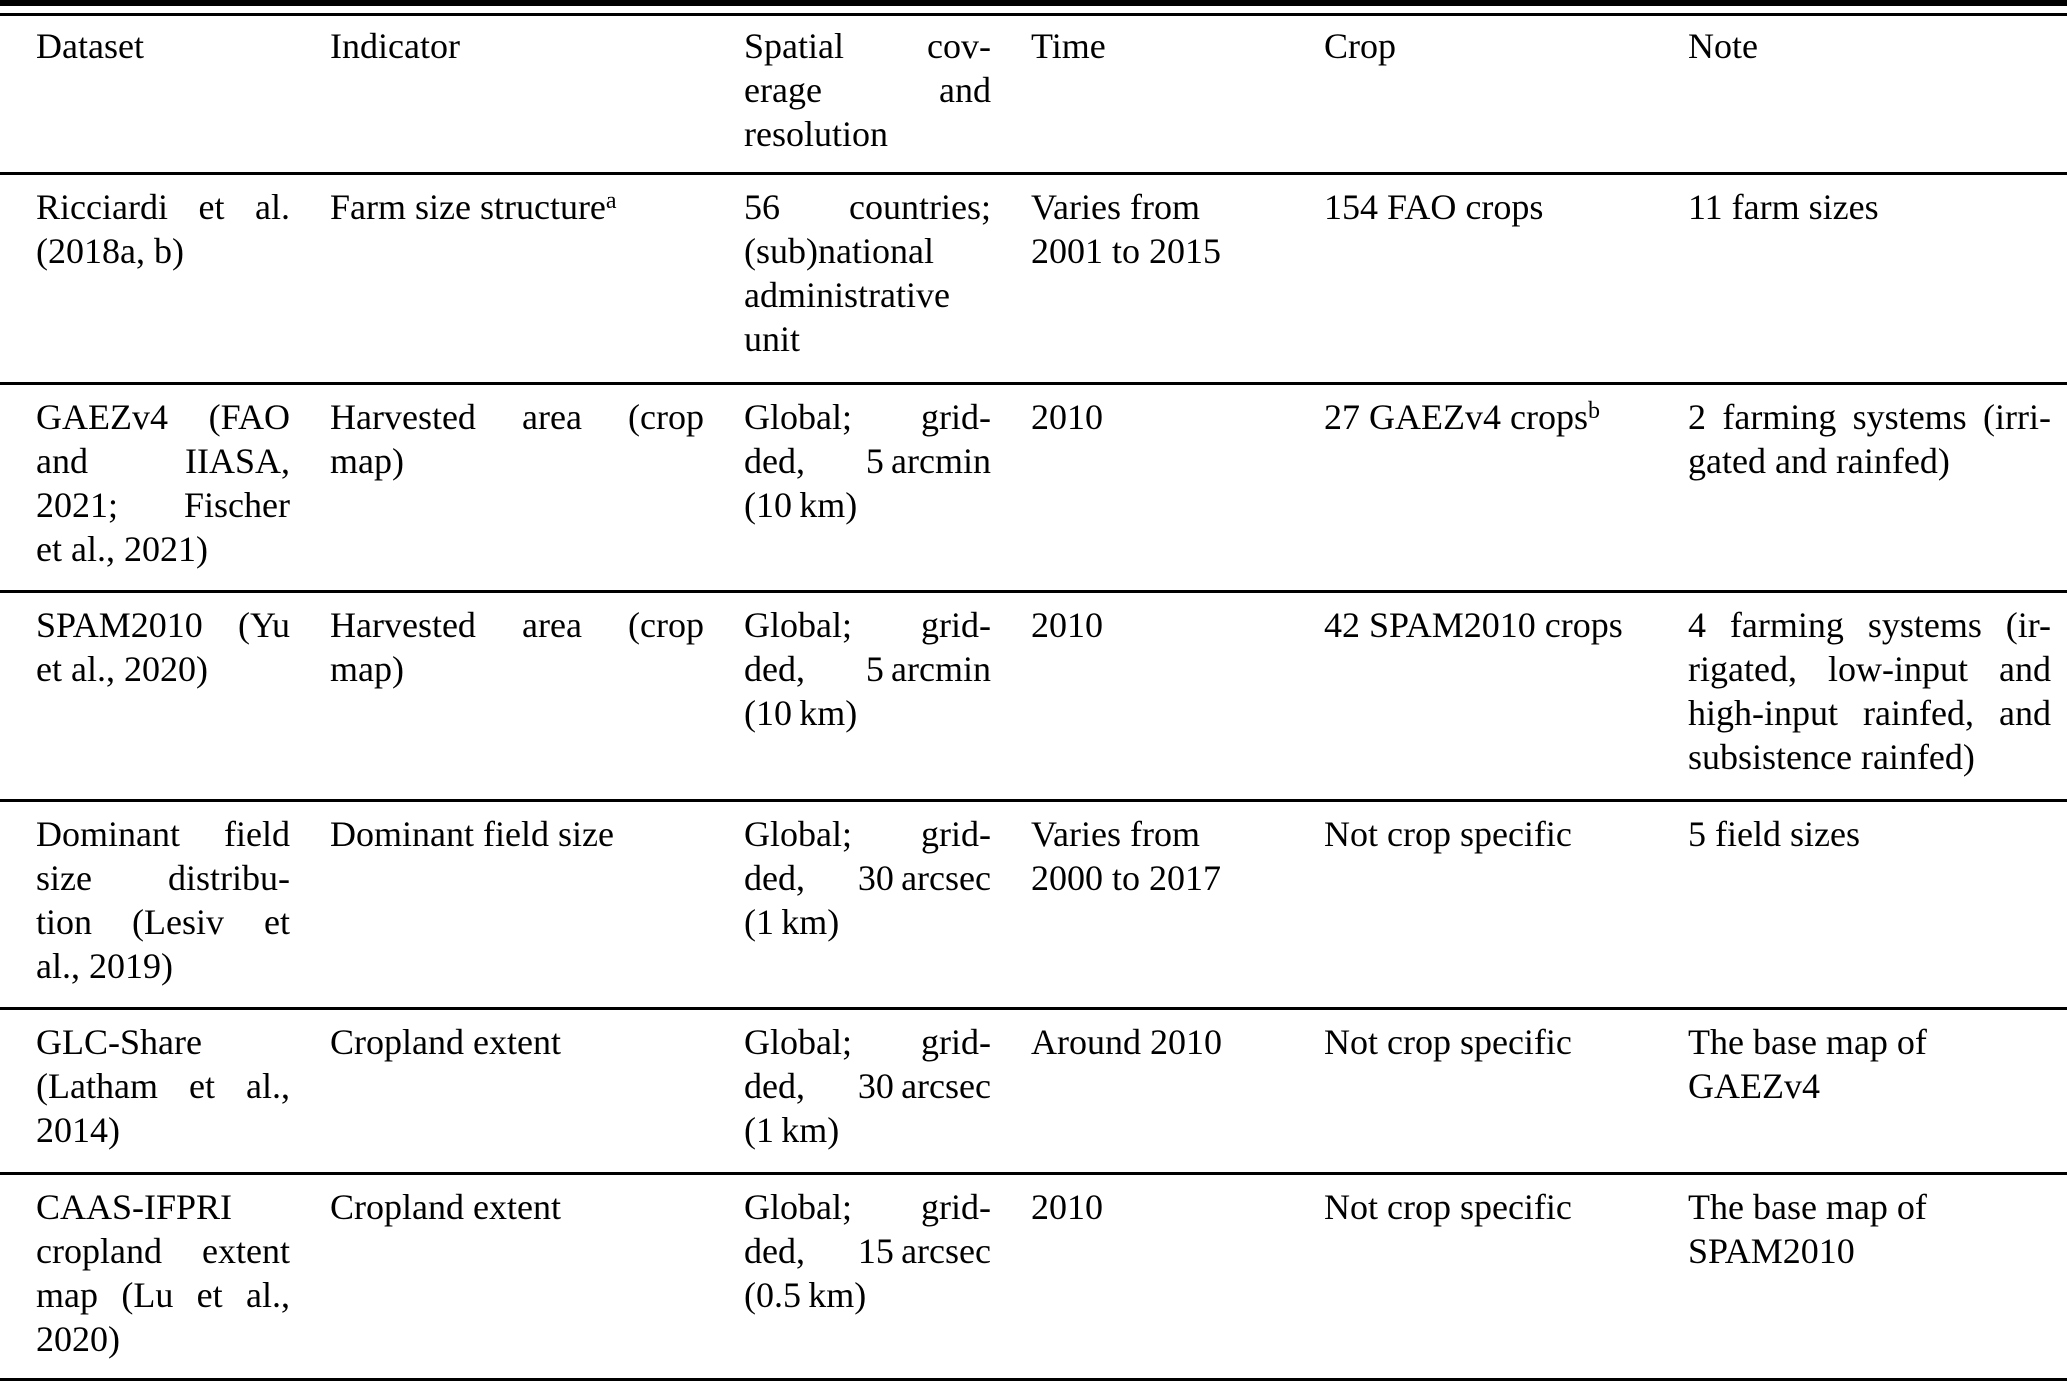 This screenshot has width=2067, height=1397. What do you see at coordinates (1877, 279) in the screenshot?
I see `cell-note: 11 farm sizes` at bounding box center [1877, 279].